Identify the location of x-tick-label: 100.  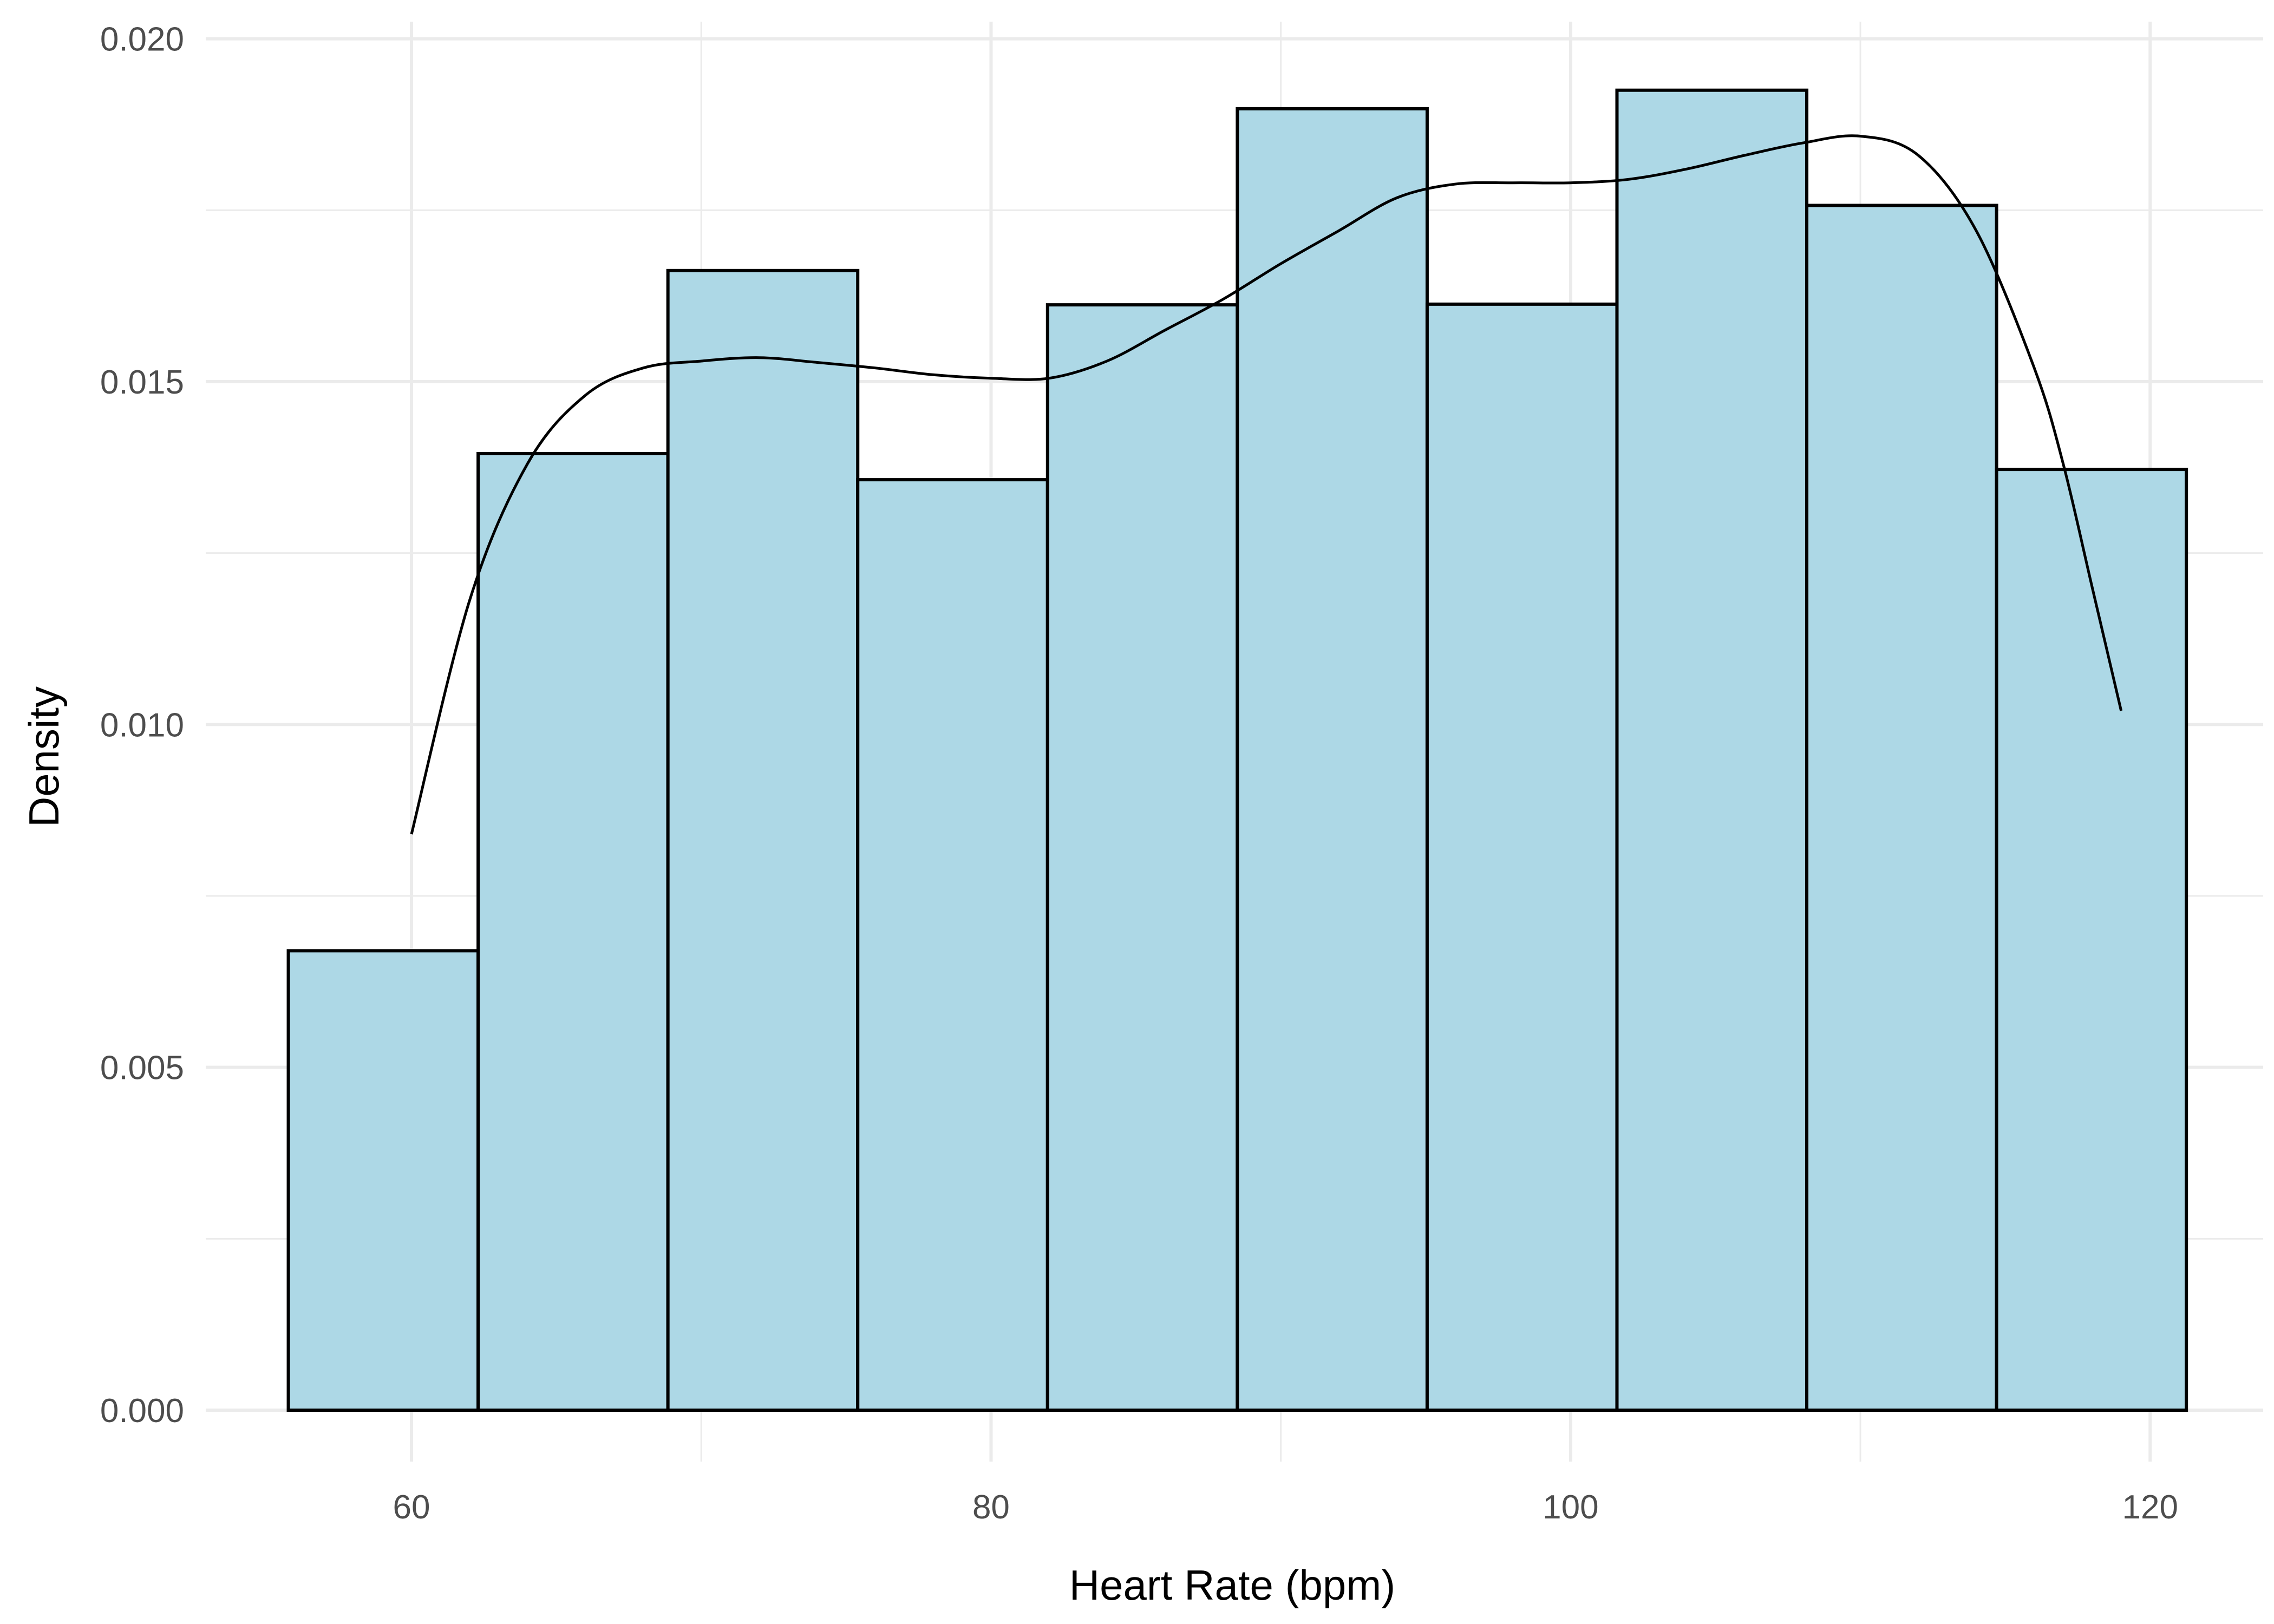
(1571, 1507).